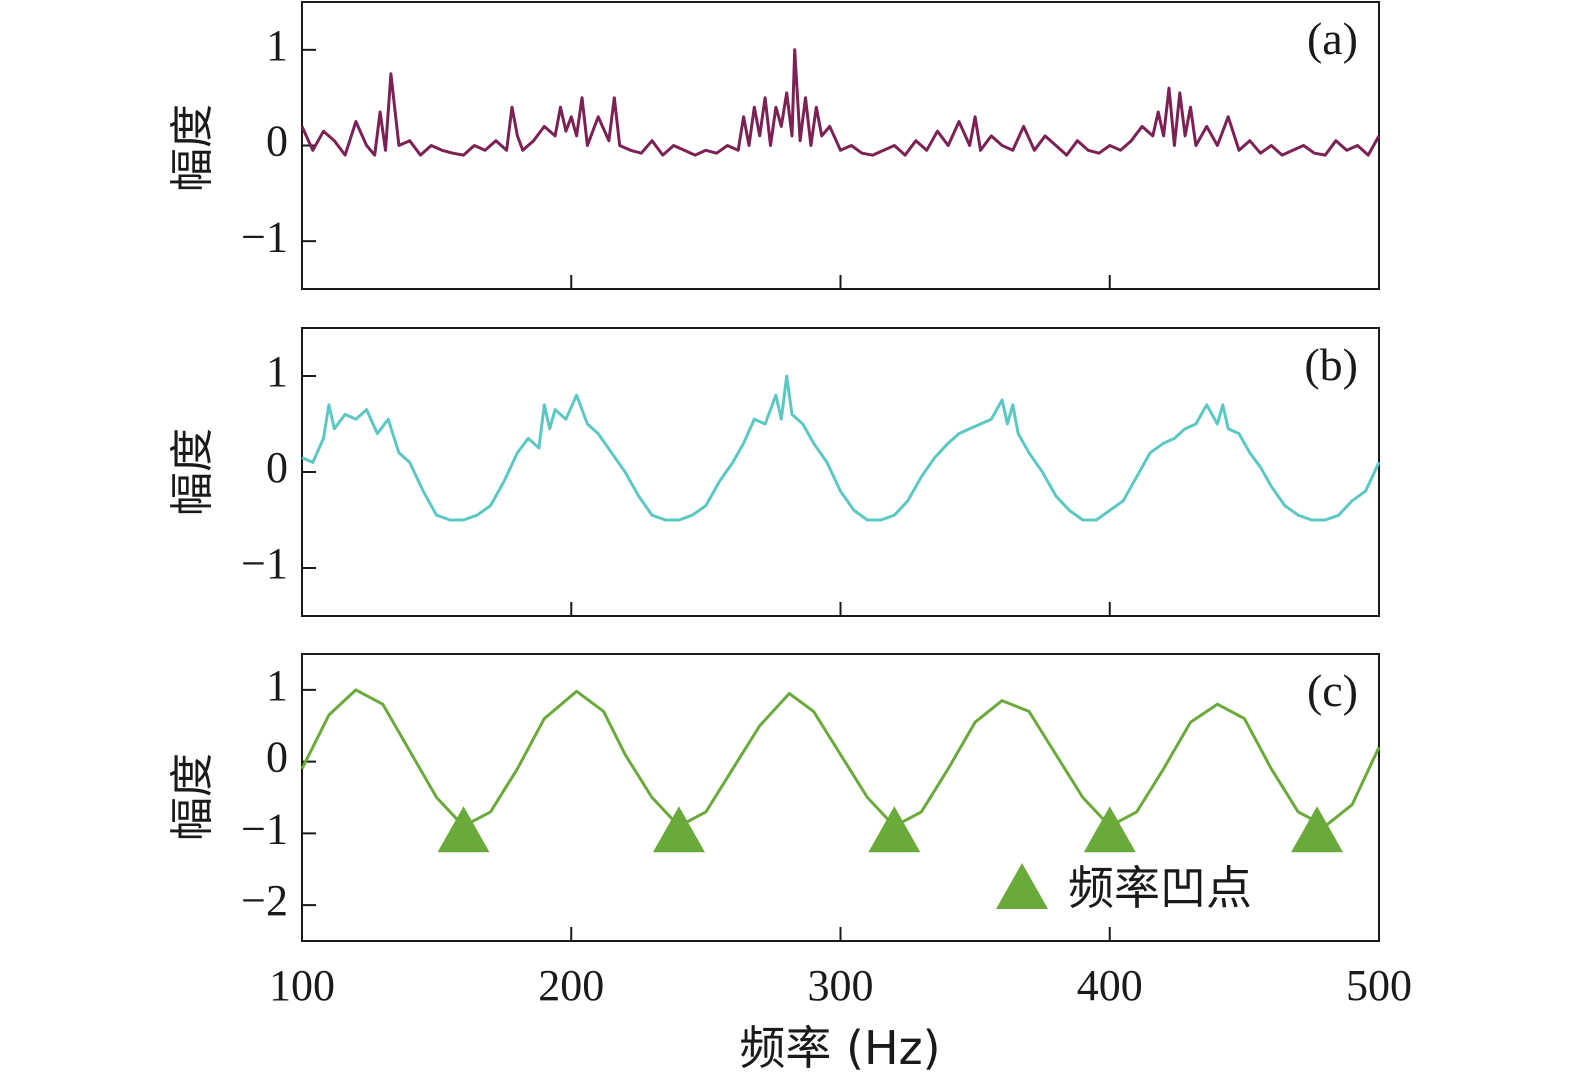 The height and width of the screenshot is (1090, 1575). What do you see at coordinates (839, 1048) in the screenshot?
I see `x-axis-label: 频率 (Hz)` at bounding box center [839, 1048].